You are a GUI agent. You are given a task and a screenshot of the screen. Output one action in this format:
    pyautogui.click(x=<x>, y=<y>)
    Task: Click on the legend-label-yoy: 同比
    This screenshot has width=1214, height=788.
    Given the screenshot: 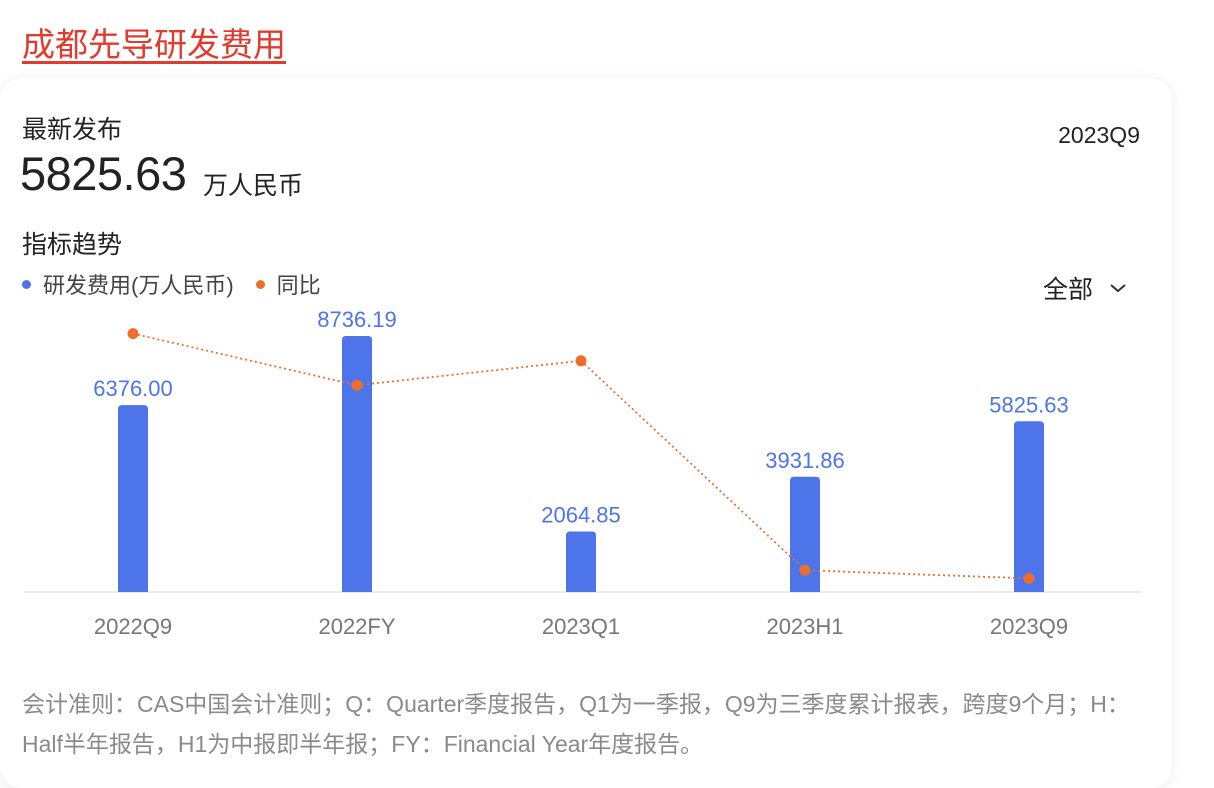 What is the action you would take?
    pyautogui.click(x=298, y=285)
    